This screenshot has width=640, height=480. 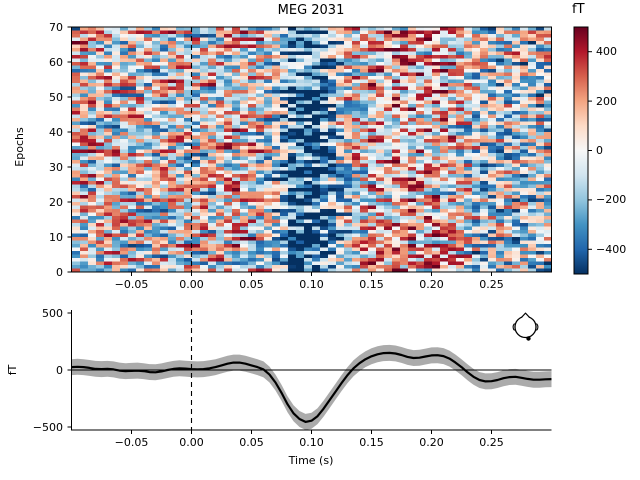 I want to click on colorbar-gradient, so click(x=581, y=150).